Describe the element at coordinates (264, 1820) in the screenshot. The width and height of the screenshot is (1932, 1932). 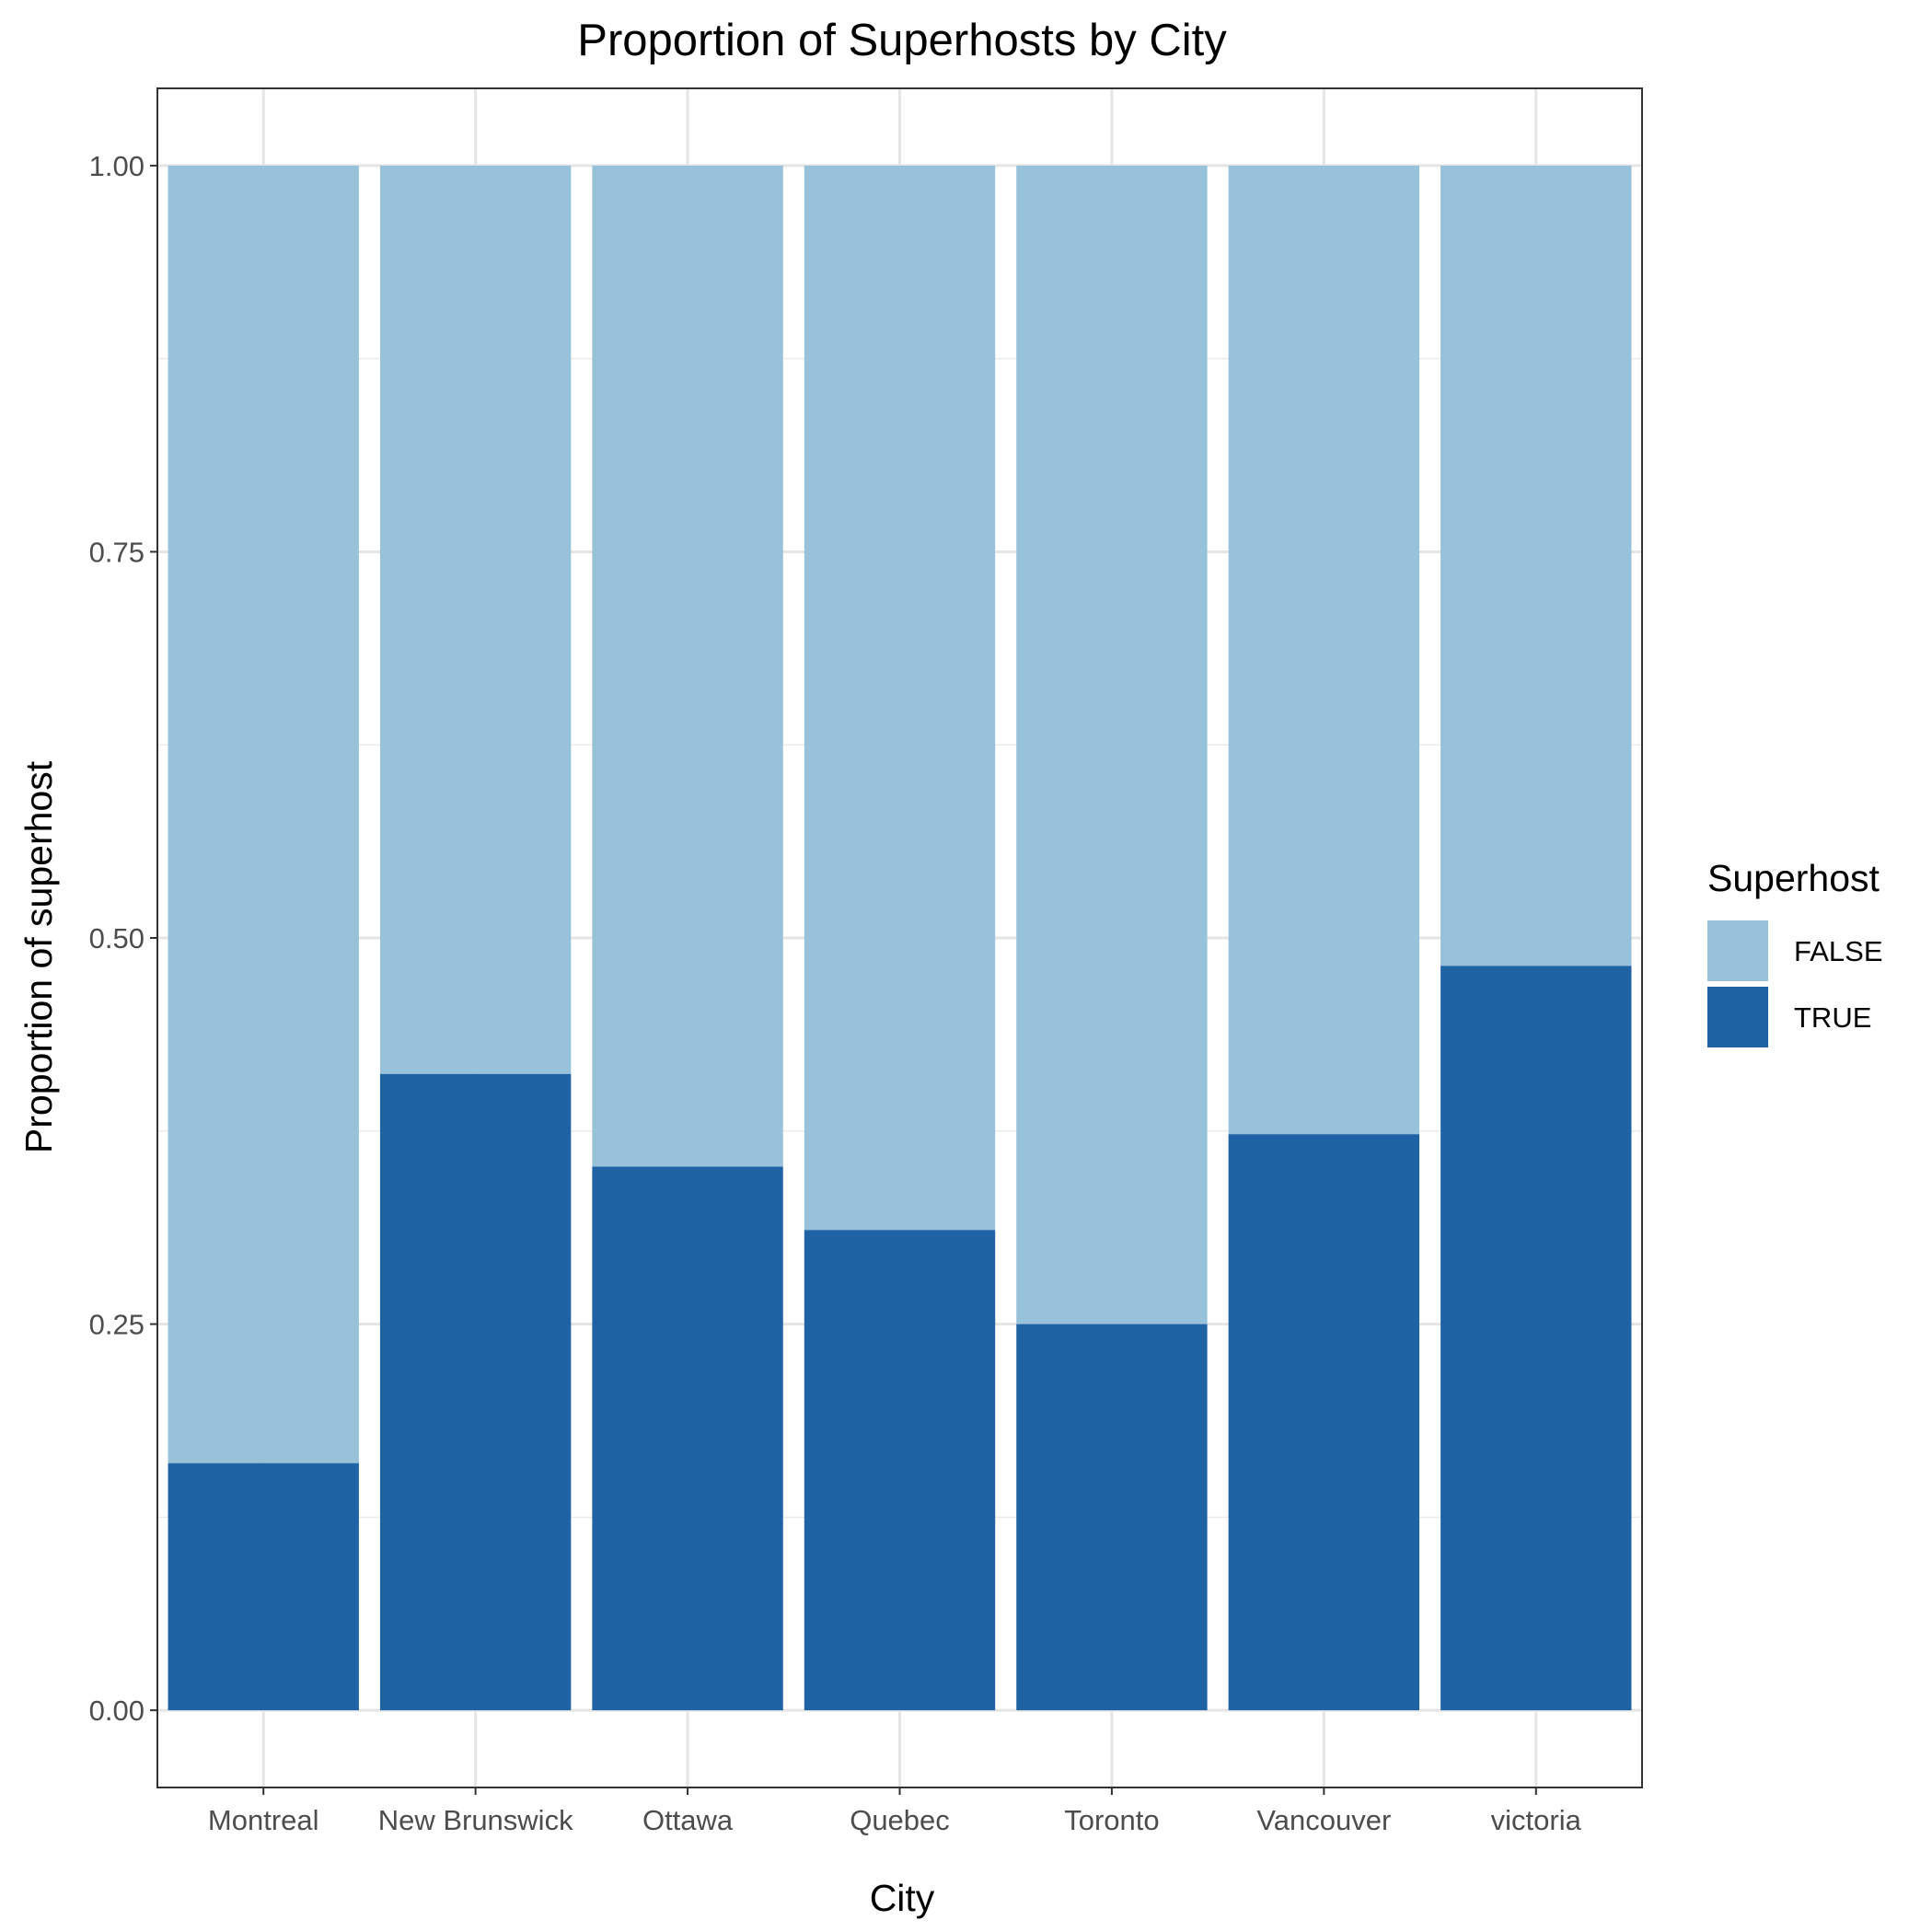
I see `x-tick-label: Montreal` at that location.